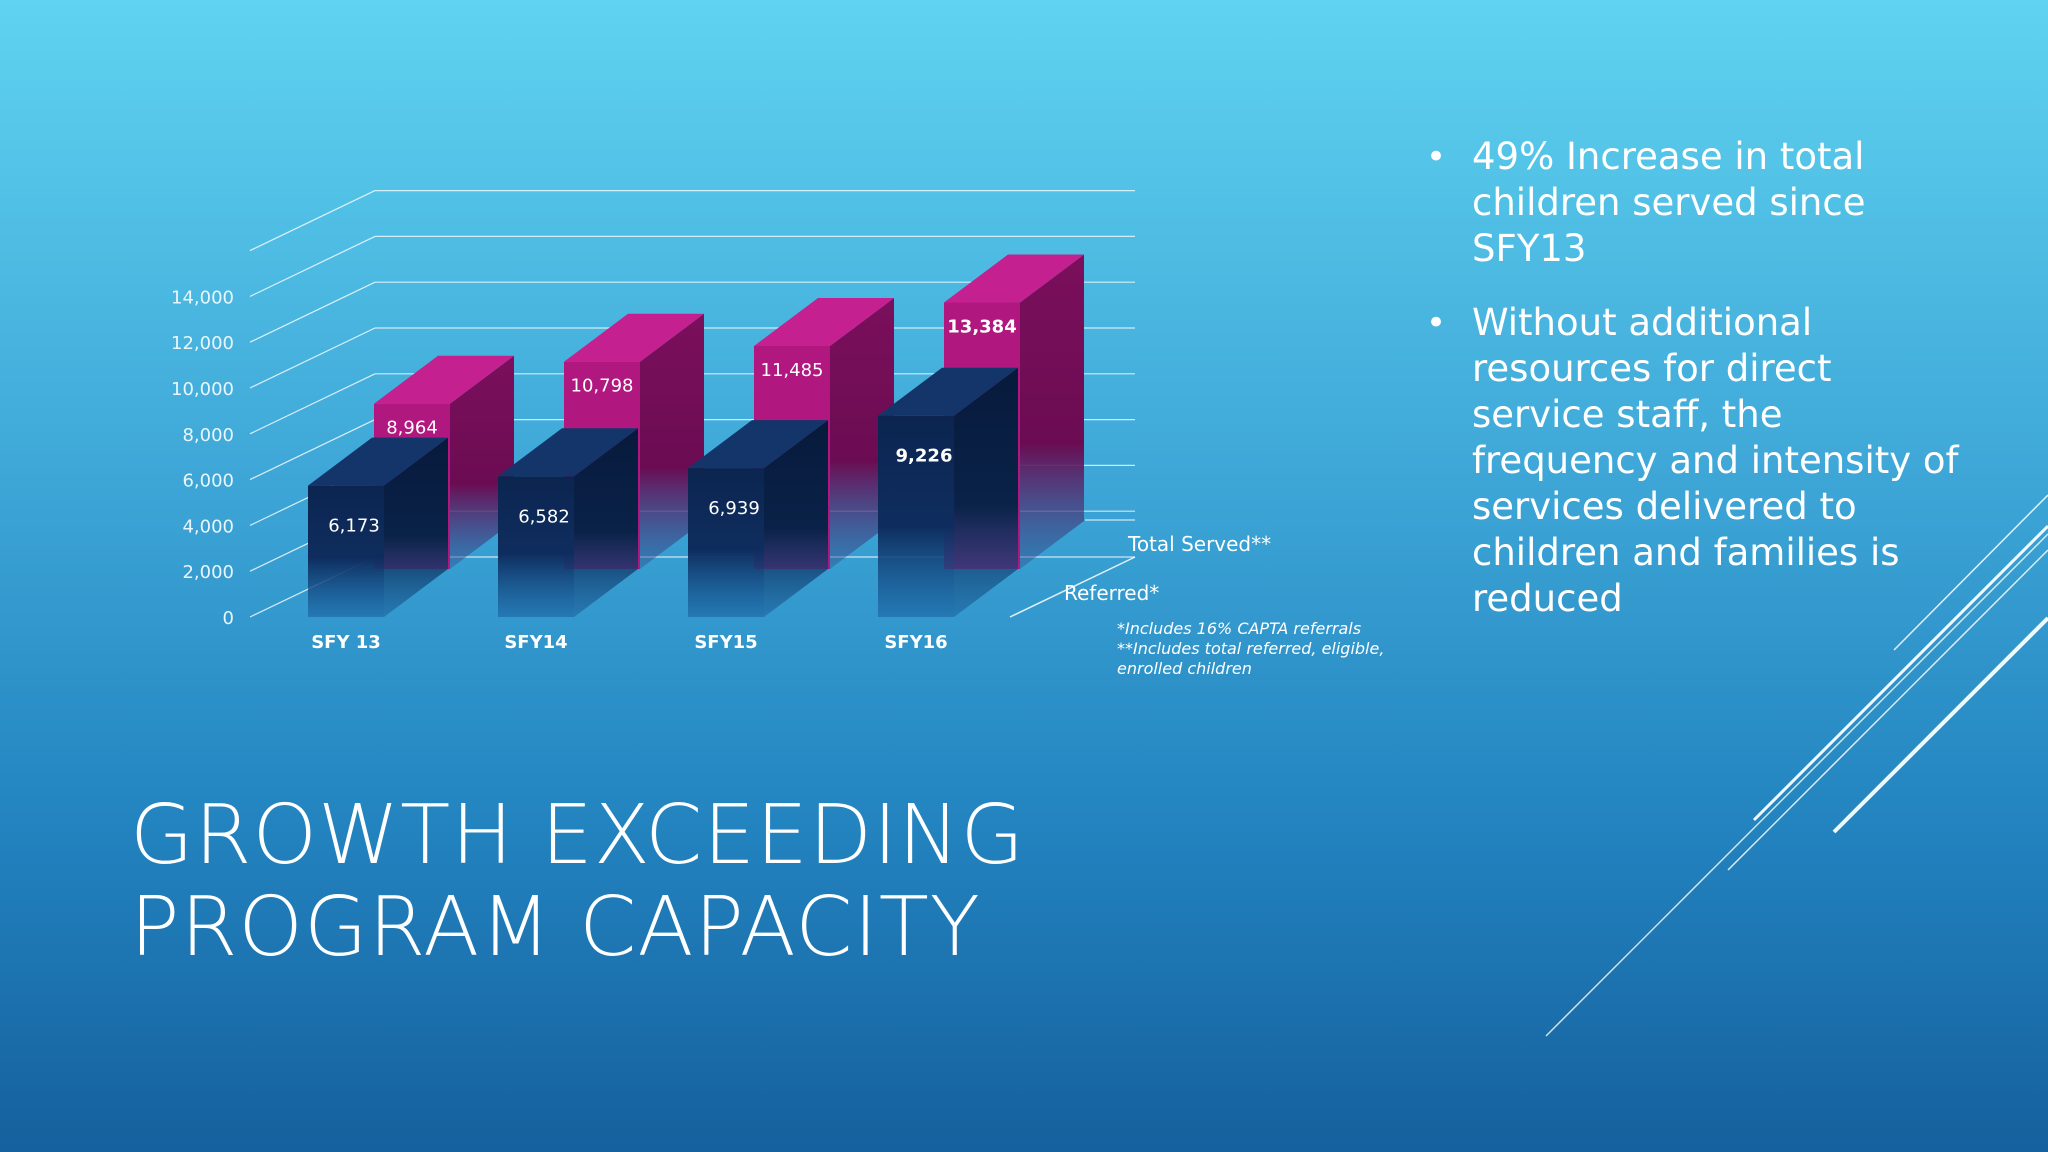  What do you see at coordinates (924, 456) in the screenshot?
I see `data-label-referred: 9,226` at bounding box center [924, 456].